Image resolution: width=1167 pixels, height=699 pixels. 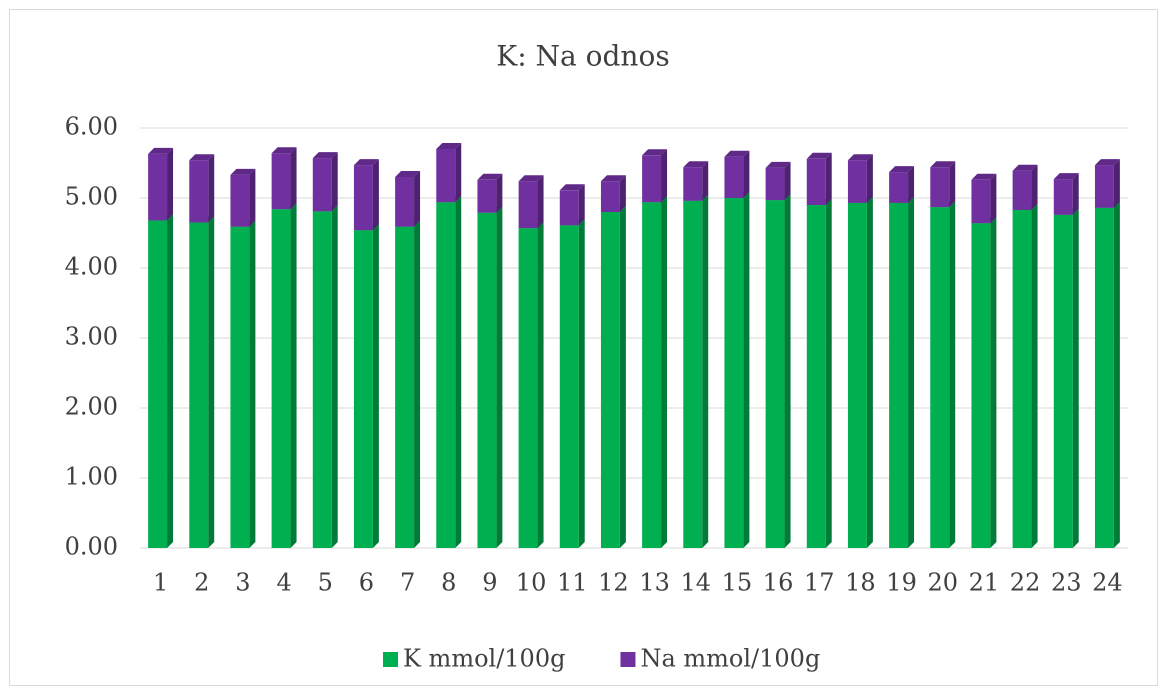 What do you see at coordinates (91, 197) in the screenshot?
I see `y-tick-label: 5.00` at bounding box center [91, 197].